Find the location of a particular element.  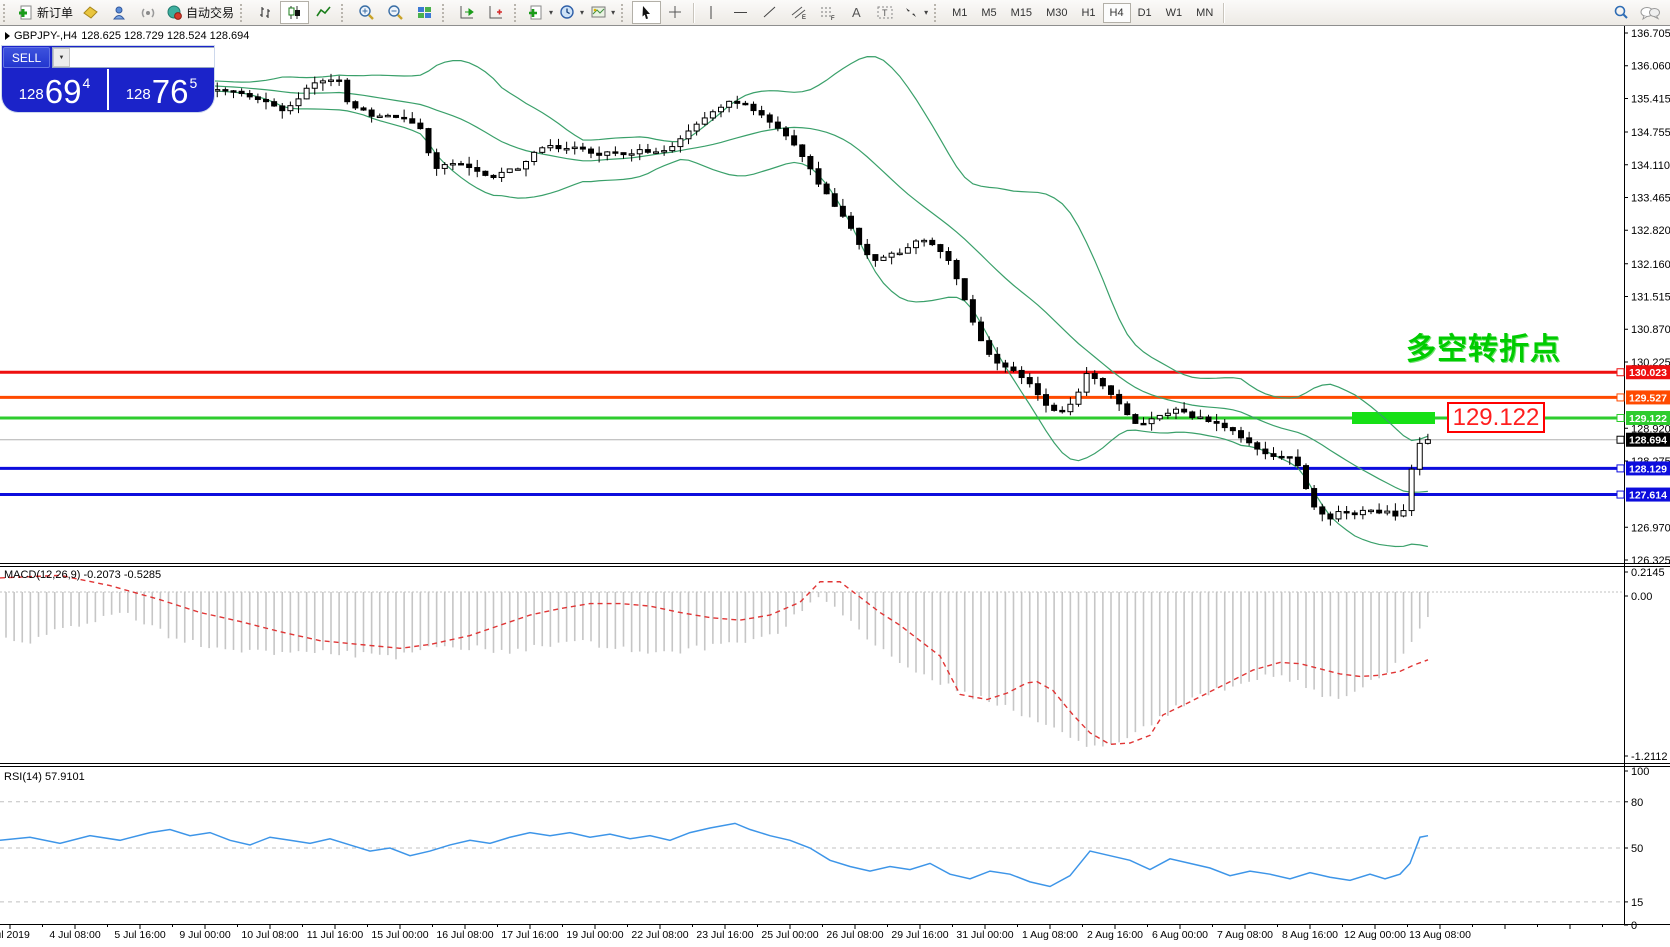

volume-input is located at coordinates (142, 57).